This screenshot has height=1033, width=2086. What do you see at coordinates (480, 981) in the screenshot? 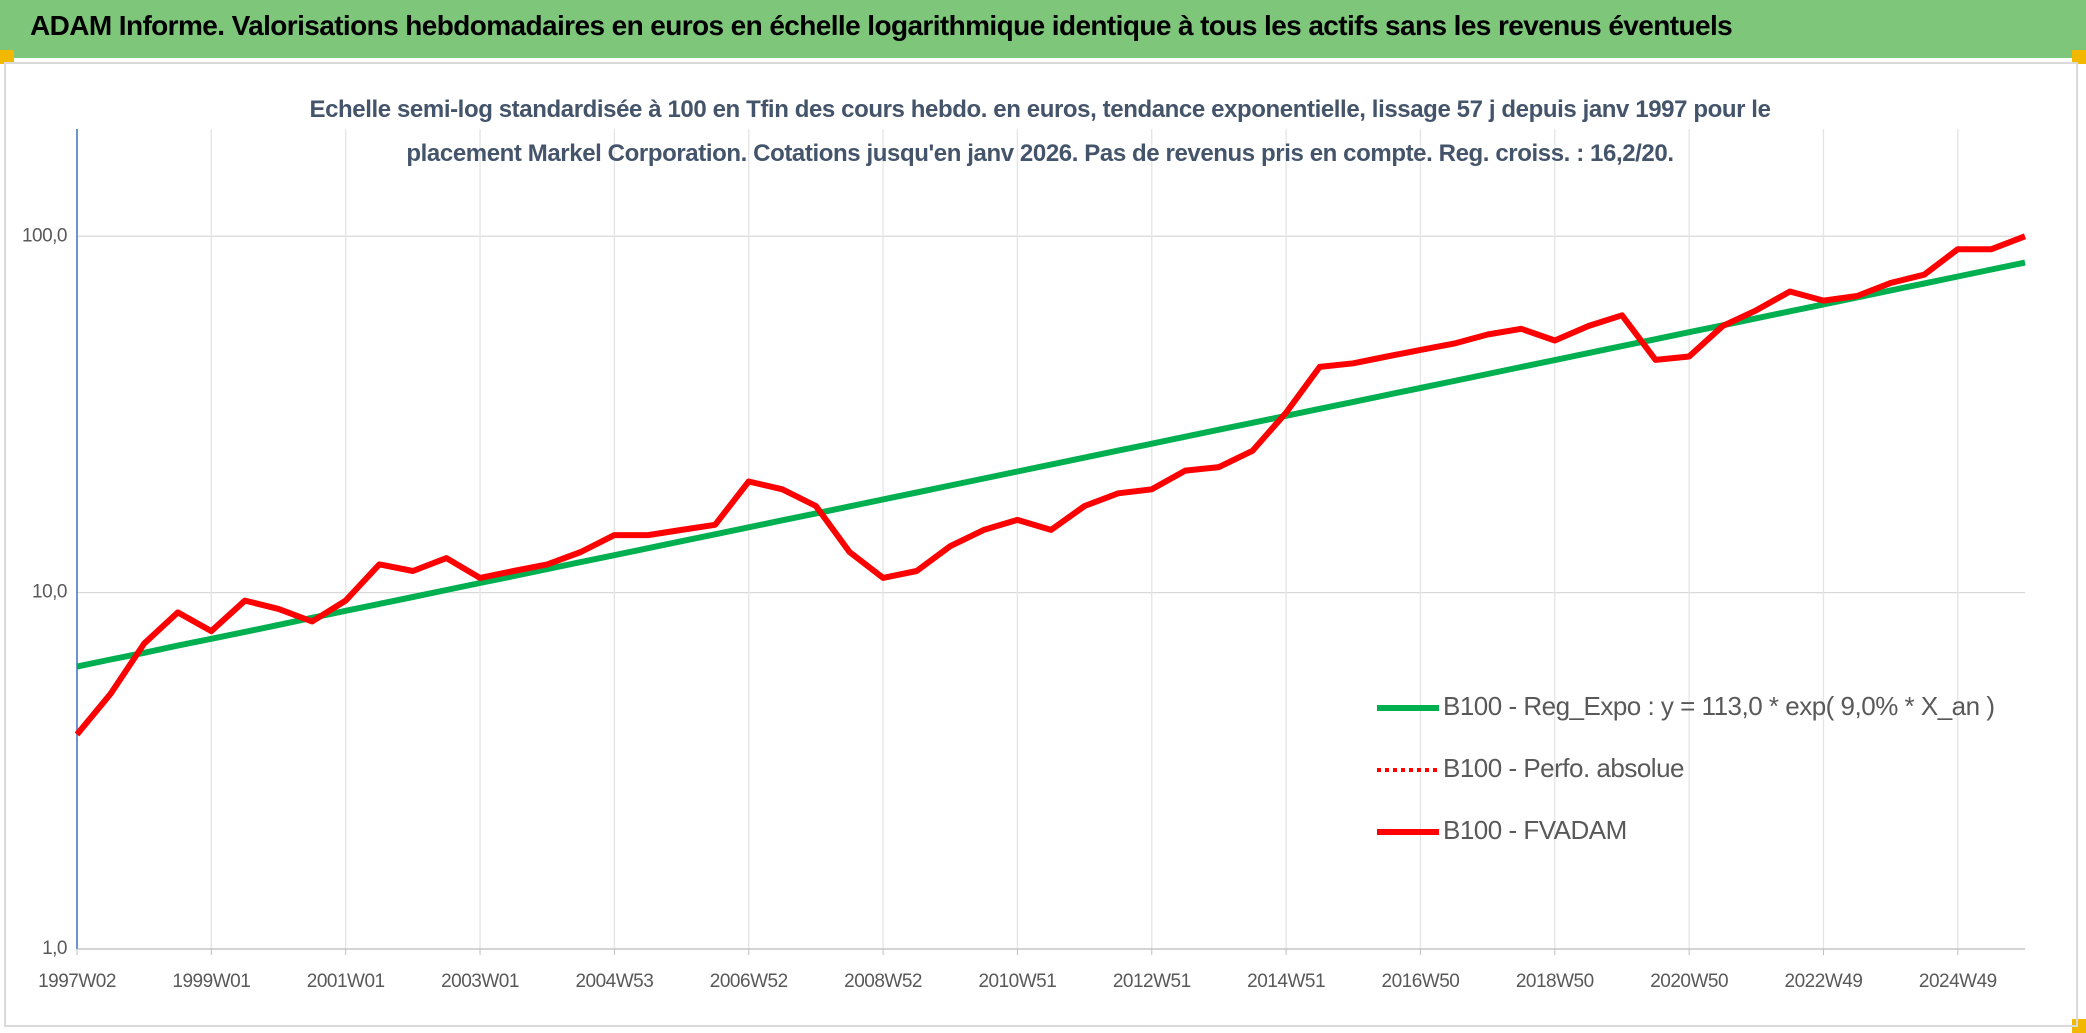
I see `x-tick-label: 2003W01` at bounding box center [480, 981].